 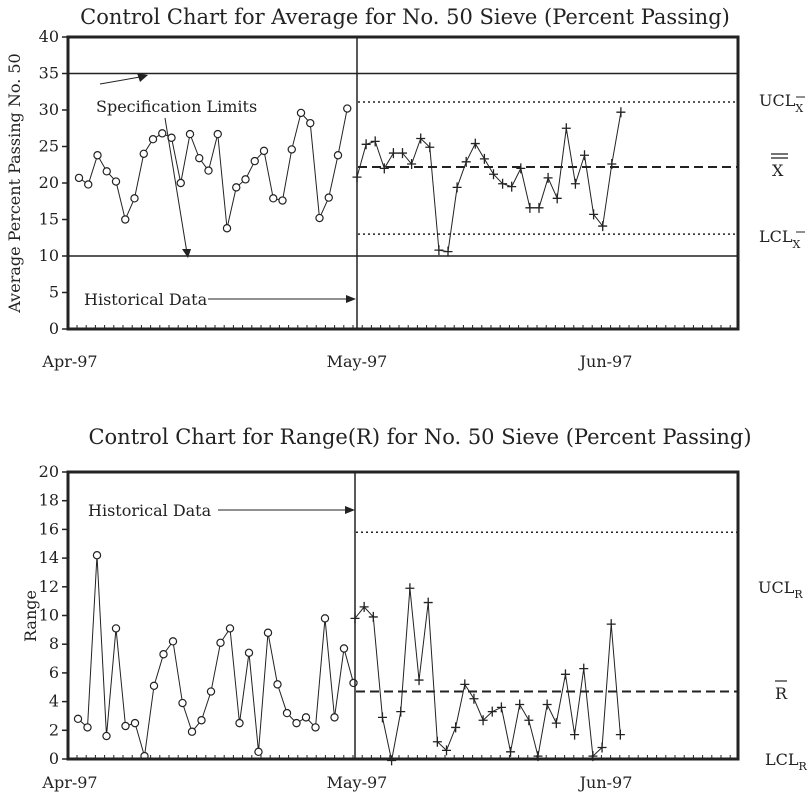 What do you see at coordinates (780, 239) in the screenshot?
I see `lcl-x-label: LCLX` at bounding box center [780, 239].